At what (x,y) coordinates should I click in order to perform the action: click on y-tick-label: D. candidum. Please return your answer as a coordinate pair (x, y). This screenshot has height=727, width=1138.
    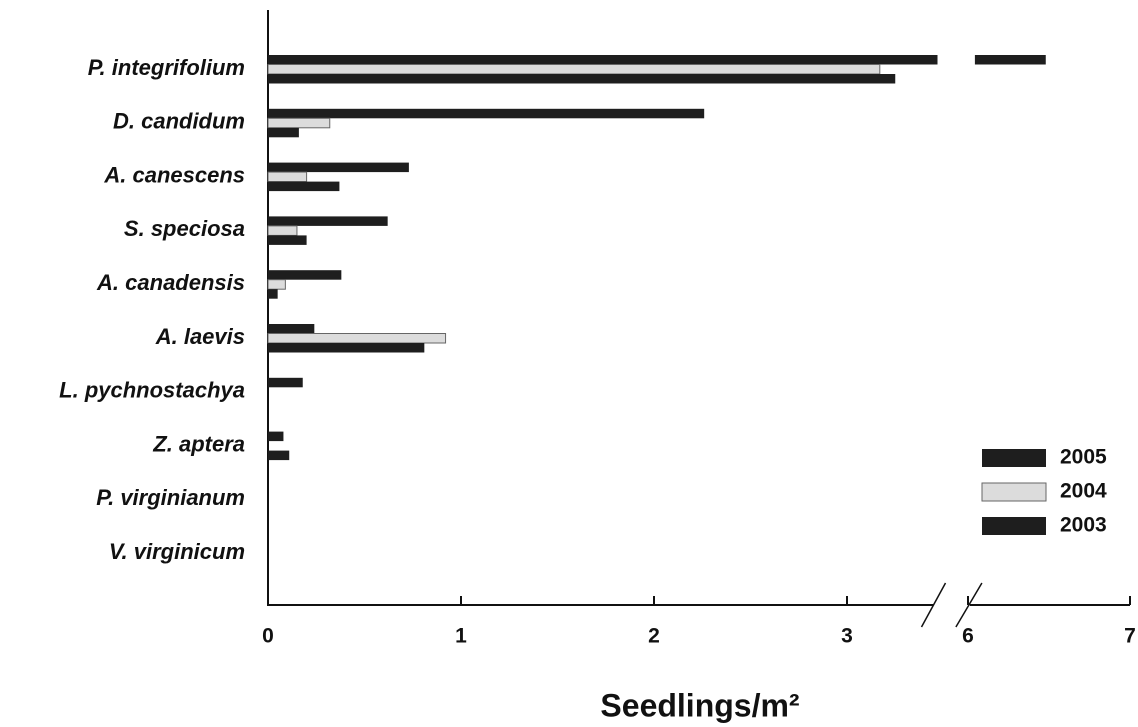
    Looking at the image, I should click on (179, 121).